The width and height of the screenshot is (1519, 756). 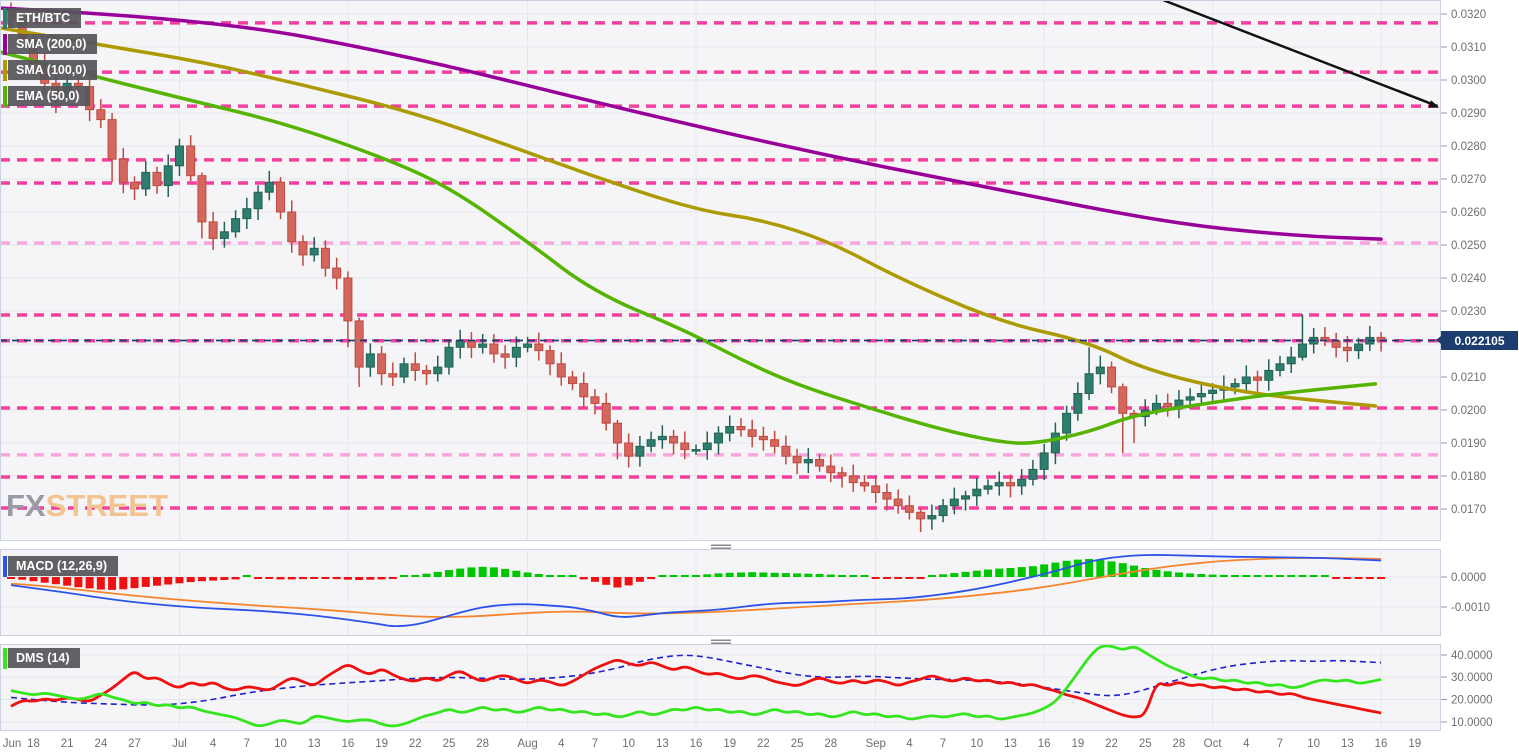 I want to click on macd-line, so click(x=696, y=590).